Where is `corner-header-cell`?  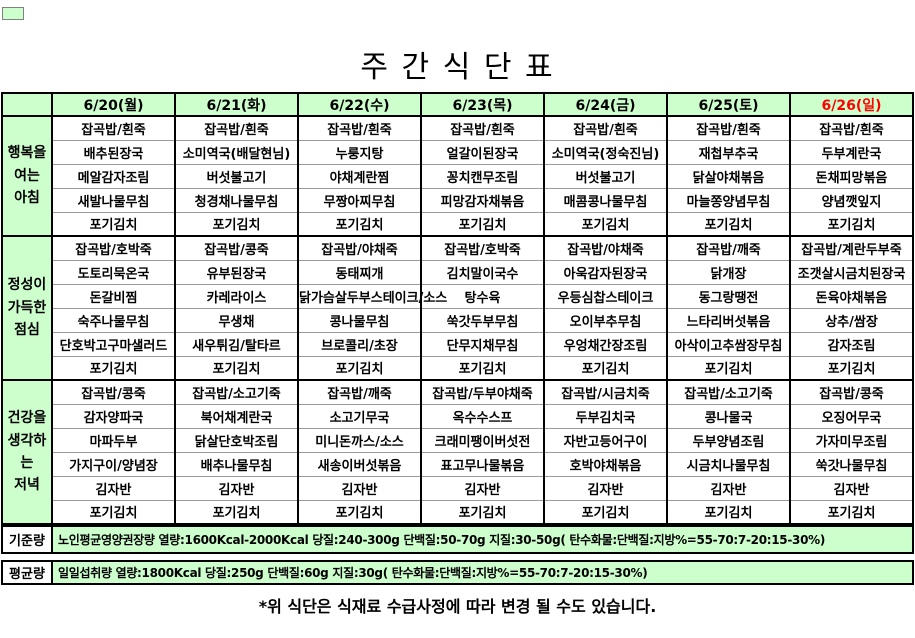 corner-header-cell is located at coordinates (27, 104).